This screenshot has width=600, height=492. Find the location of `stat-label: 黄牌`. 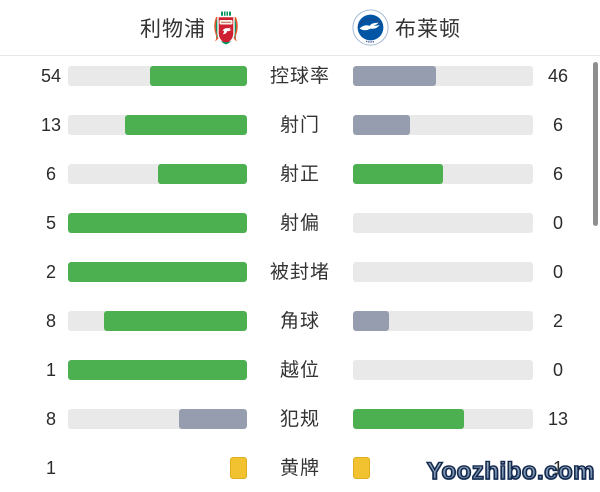

stat-label: 黄牌 is located at coordinates (299, 468).